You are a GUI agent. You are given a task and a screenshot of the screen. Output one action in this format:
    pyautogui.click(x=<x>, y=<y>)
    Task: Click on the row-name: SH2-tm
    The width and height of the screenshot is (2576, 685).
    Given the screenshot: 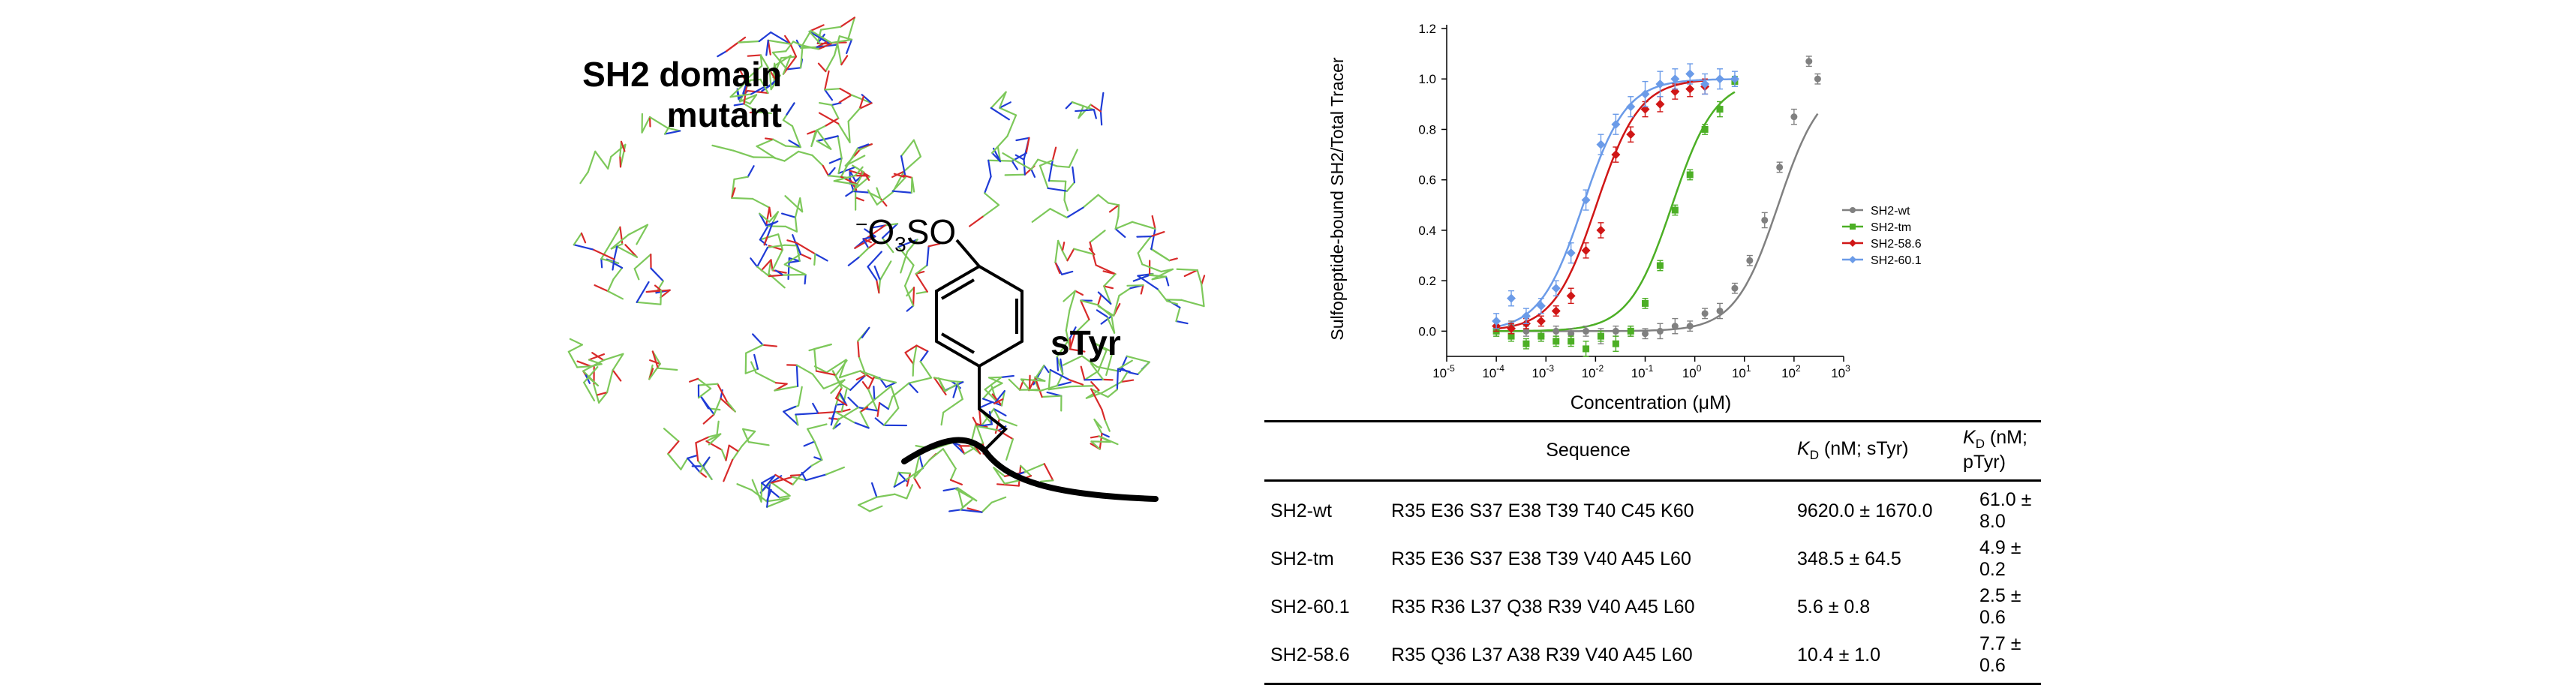 What is the action you would take?
    pyautogui.click(x=1324, y=559)
    